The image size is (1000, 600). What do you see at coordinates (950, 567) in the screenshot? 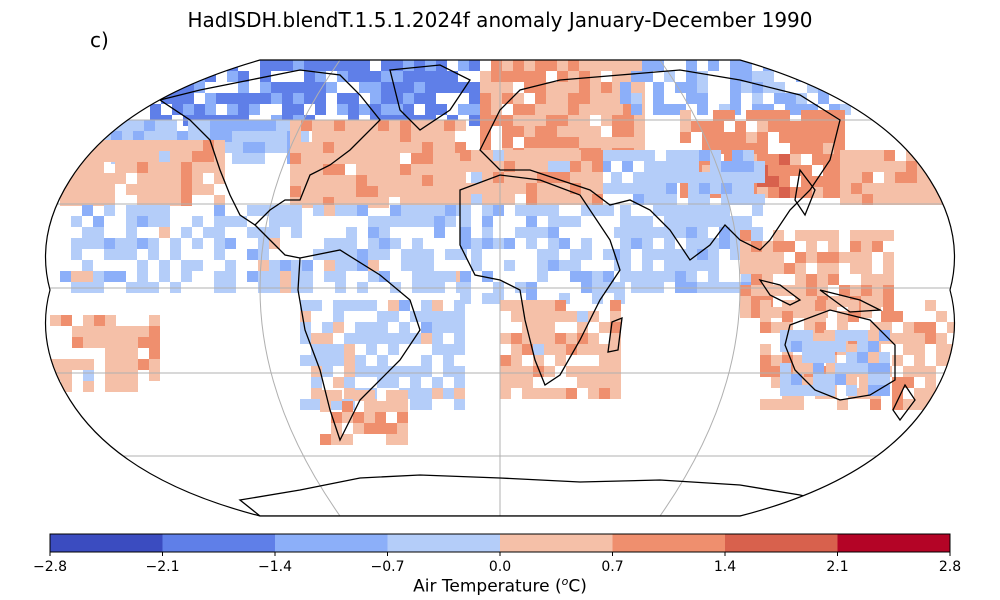
I see `colorbar-tick-label: 2.8` at bounding box center [950, 567].